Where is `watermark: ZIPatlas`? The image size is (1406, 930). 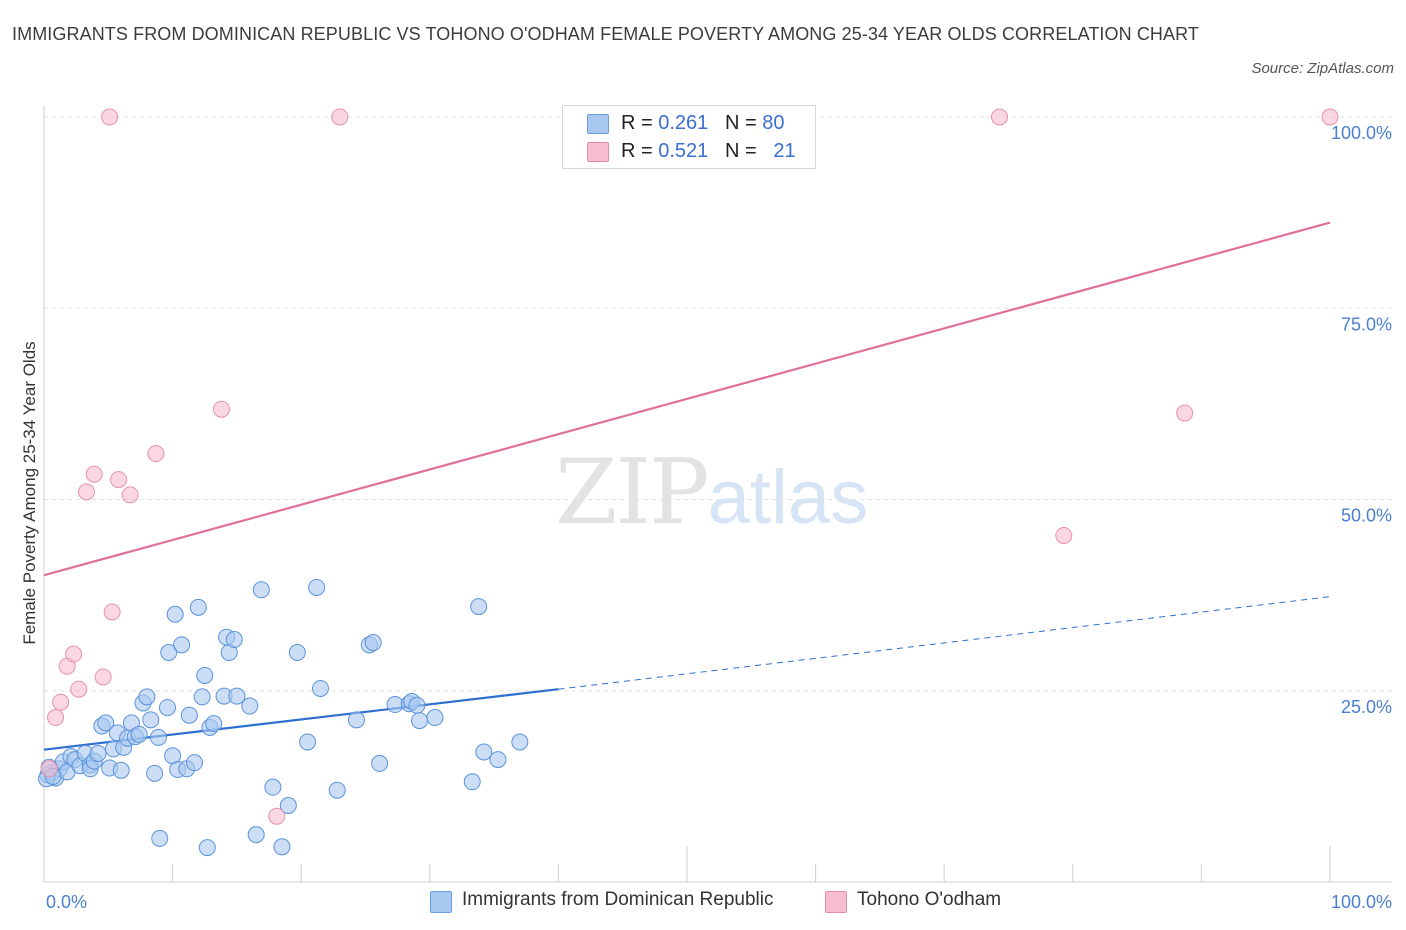 watermark: ZIPatlas is located at coordinates (711, 492).